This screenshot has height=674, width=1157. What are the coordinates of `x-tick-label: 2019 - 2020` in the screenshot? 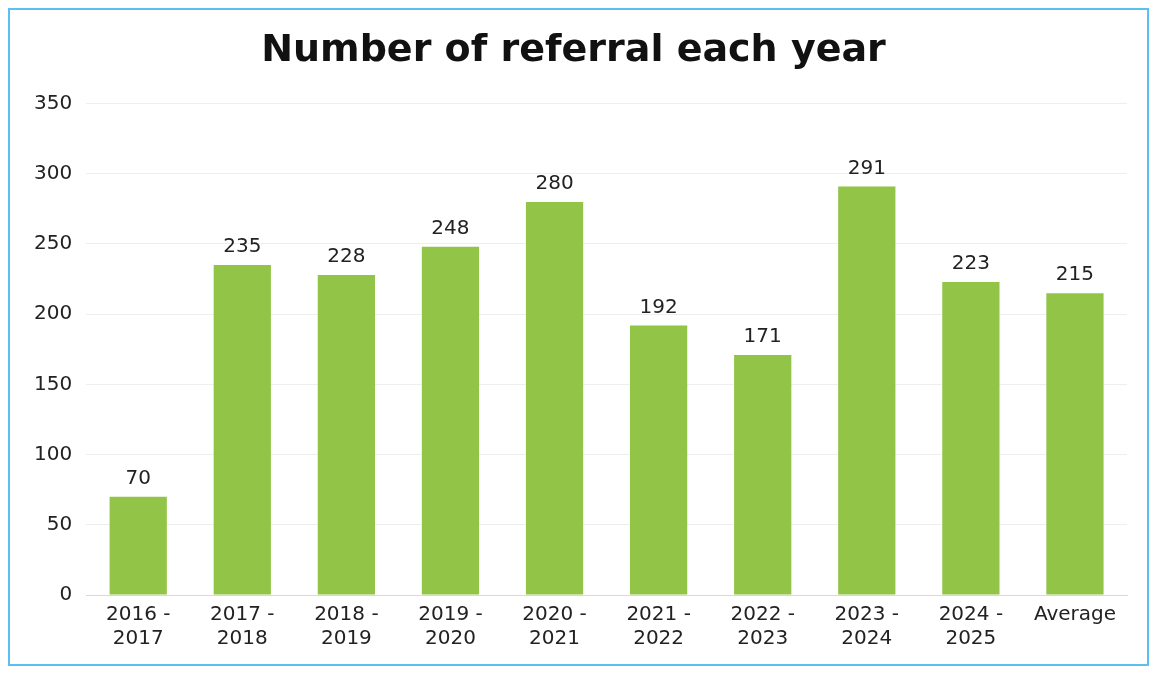 It's located at (450, 625).